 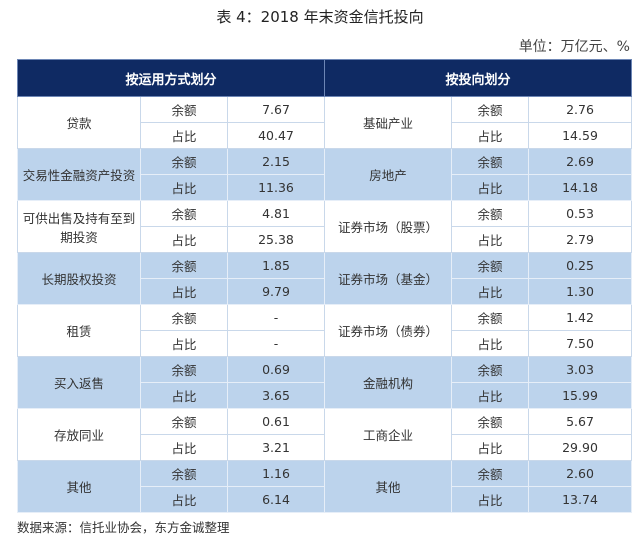 I want to click on table-row: 占比 3.65 占比 15.99, so click(x=325, y=395).